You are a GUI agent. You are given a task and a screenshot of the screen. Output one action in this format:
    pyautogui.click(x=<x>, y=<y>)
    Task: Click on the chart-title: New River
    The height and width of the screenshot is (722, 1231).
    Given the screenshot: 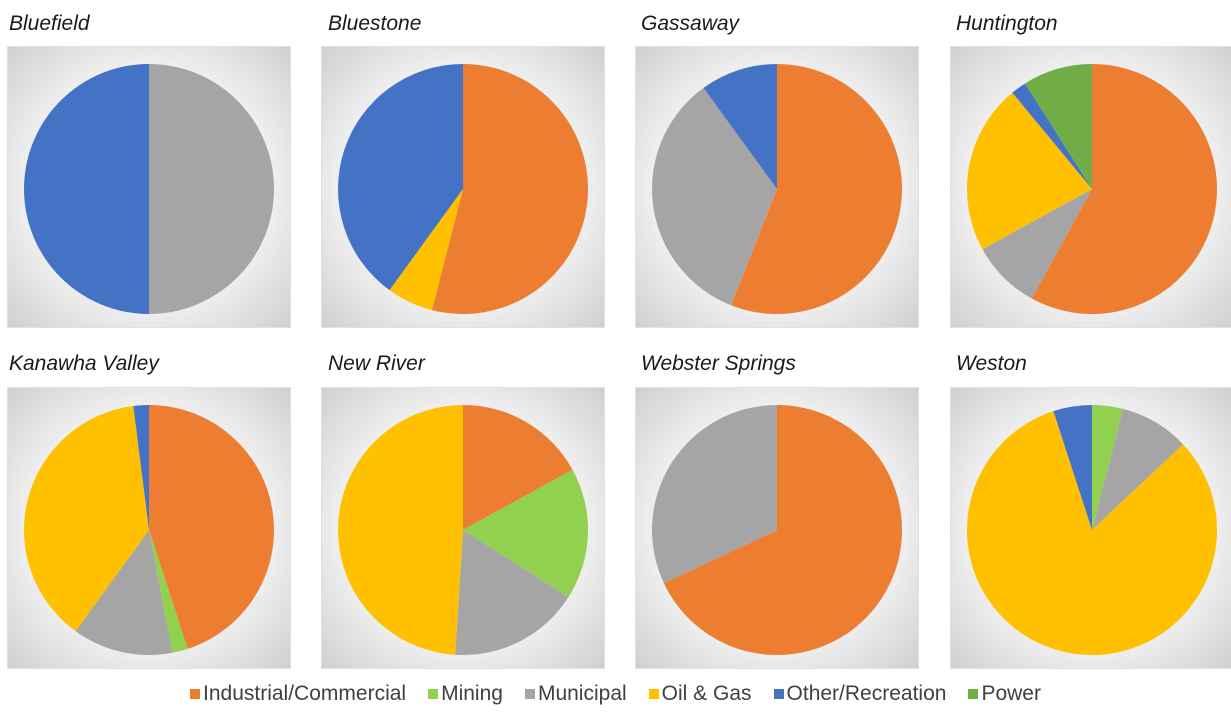 What is the action you would take?
    pyautogui.click(x=376, y=363)
    